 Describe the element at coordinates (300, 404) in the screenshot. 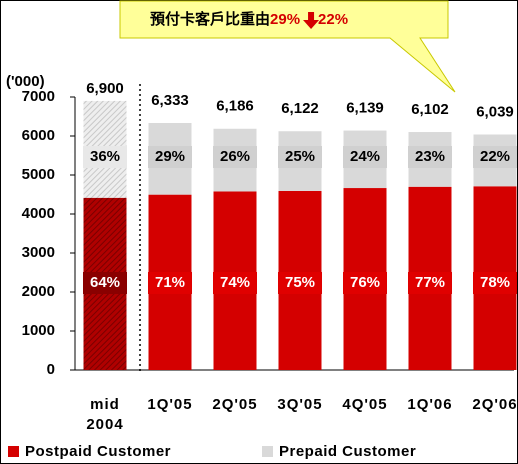

I see `x-tick-label: 3Q'05` at that location.